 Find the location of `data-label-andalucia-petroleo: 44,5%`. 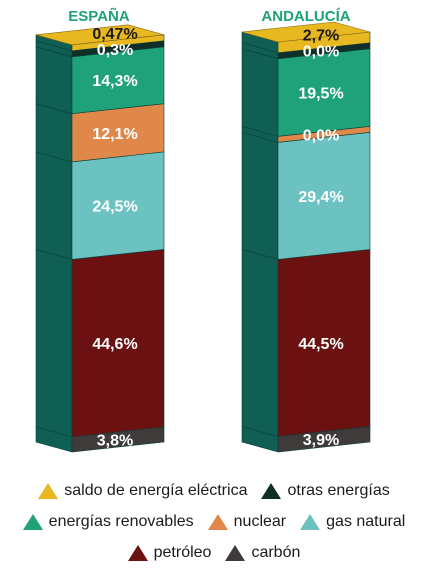

data-label-andalucia-petroleo: 44,5% is located at coordinates (320, 344).